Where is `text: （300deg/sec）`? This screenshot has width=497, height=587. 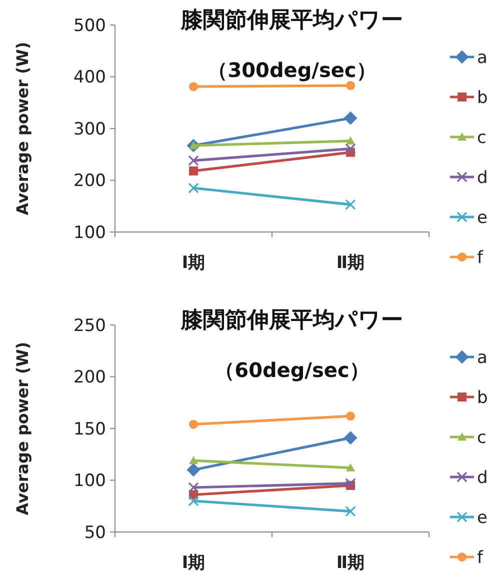
text: （300deg/sec） is located at coordinates (292, 70).